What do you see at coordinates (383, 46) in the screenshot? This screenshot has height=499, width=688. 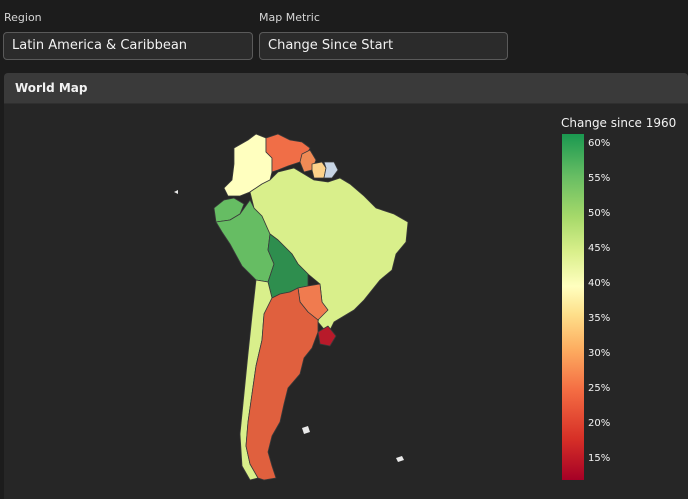 I see `metric-select: Change Since Start` at bounding box center [383, 46].